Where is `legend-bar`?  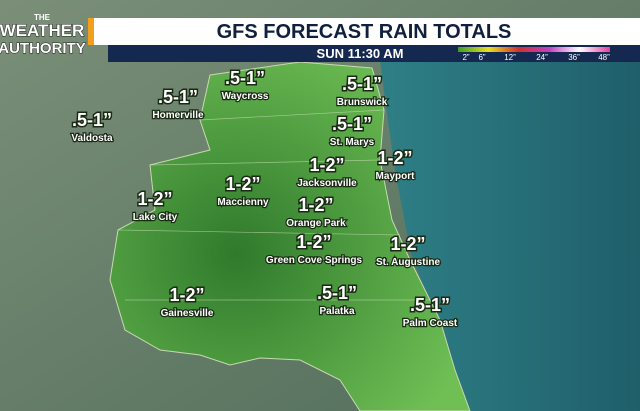
legend-bar is located at coordinates (534, 49).